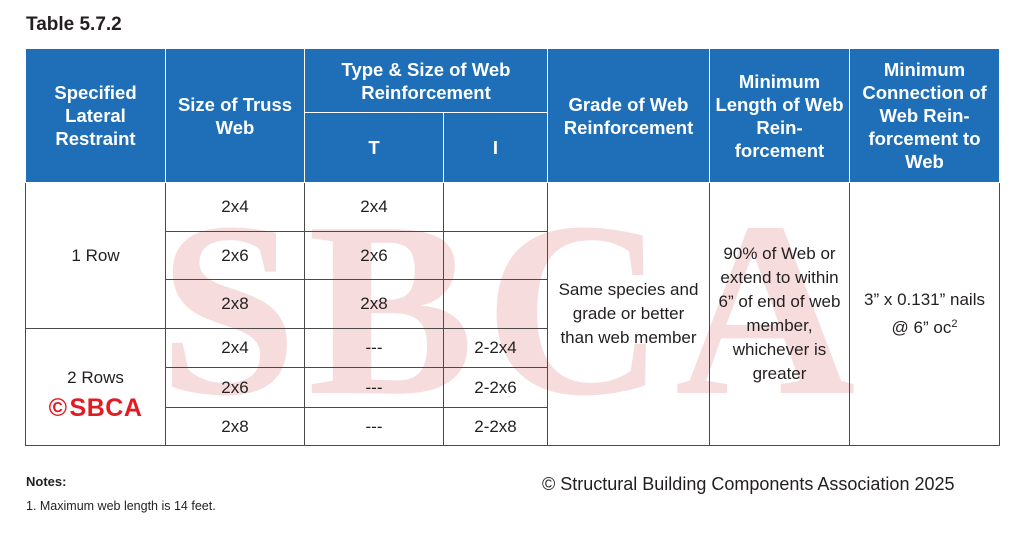  Describe the element at coordinates (374, 147) in the screenshot. I see `header-t: T` at that location.